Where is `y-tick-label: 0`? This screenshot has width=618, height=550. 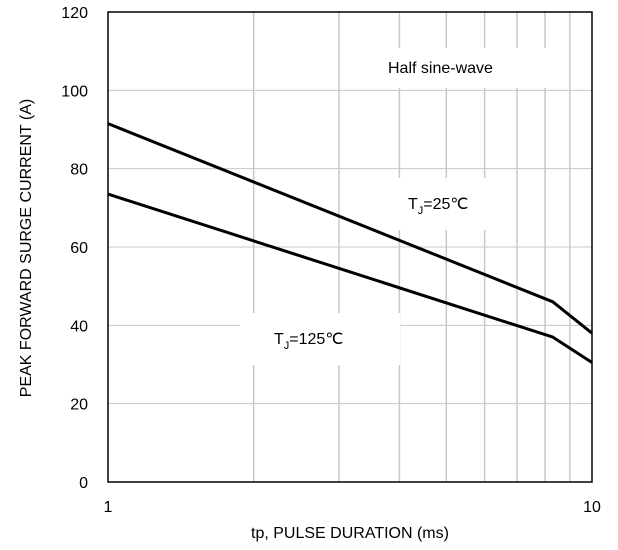 y-tick-label: 0 is located at coordinates (83, 483).